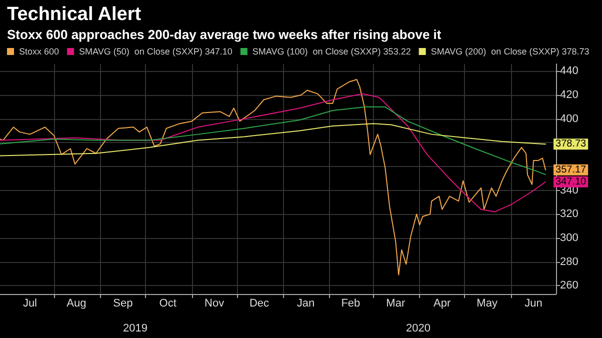 The image size is (602, 338). Describe the element at coordinates (74, 14) in the screenshot. I see `chart-title: Technical Alert` at that location.